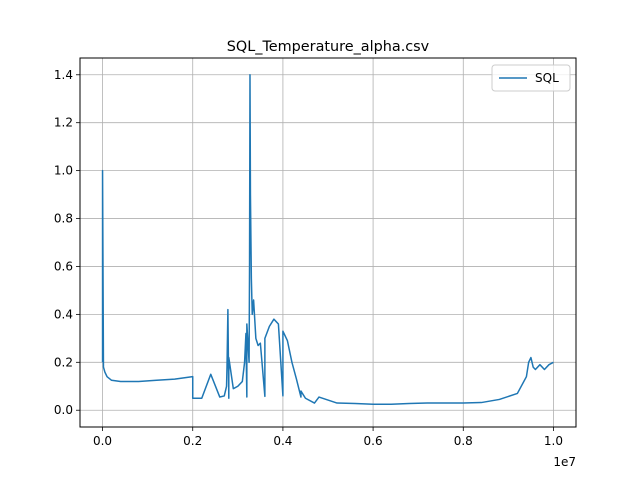  Describe the element at coordinates (63, 362) in the screenshot. I see `y-tick-label: 0.2` at that location.